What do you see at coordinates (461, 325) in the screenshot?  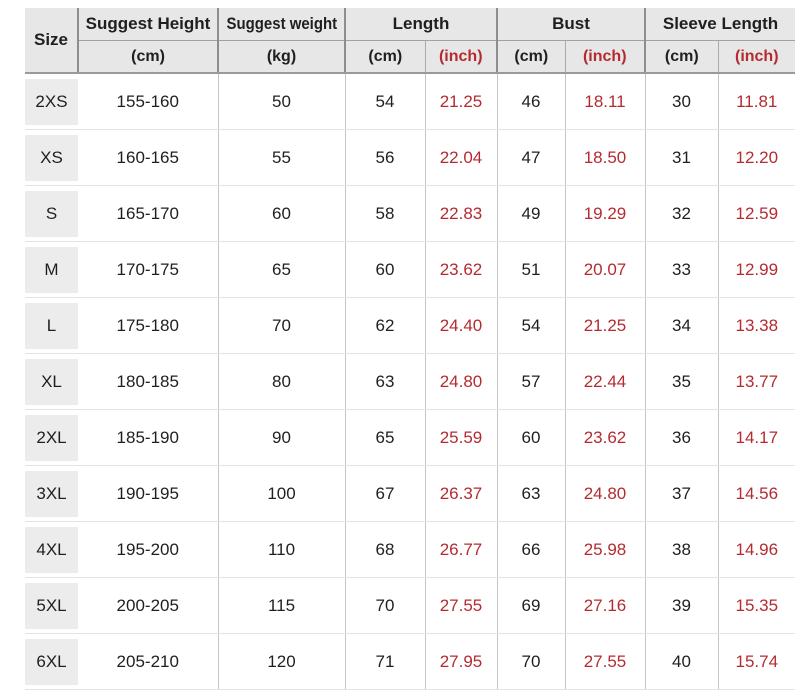 I see `length-inch-cell: 24.40` at bounding box center [461, 325].